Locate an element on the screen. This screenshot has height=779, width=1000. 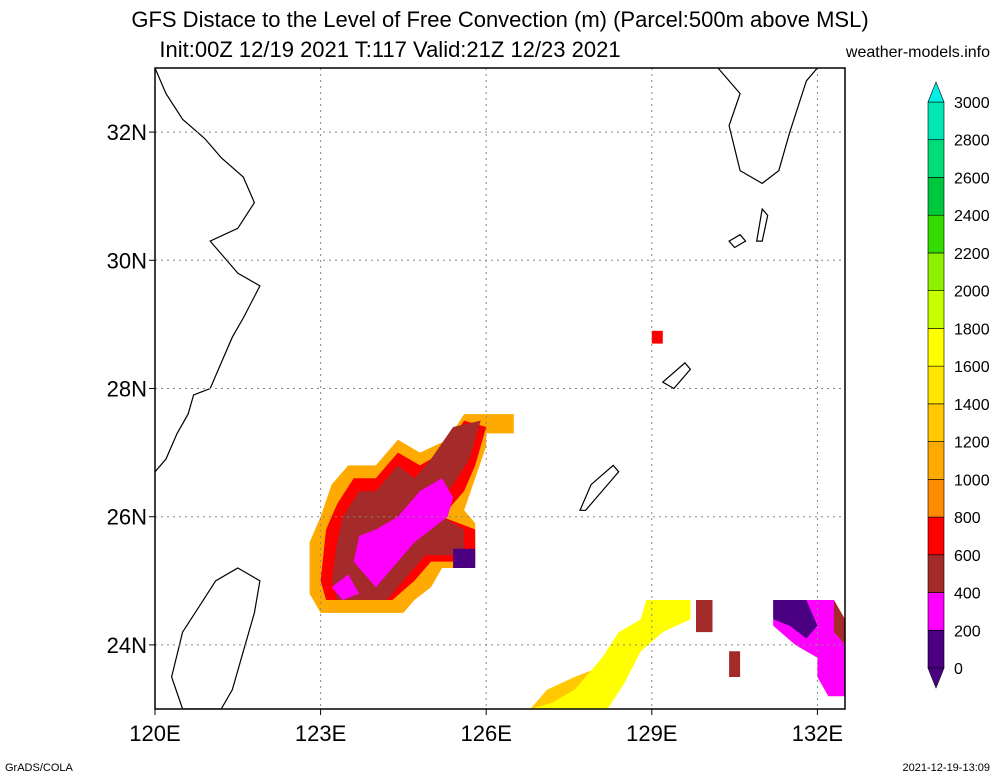
colorbar-label: 200 is located at coordinates (967, 631).